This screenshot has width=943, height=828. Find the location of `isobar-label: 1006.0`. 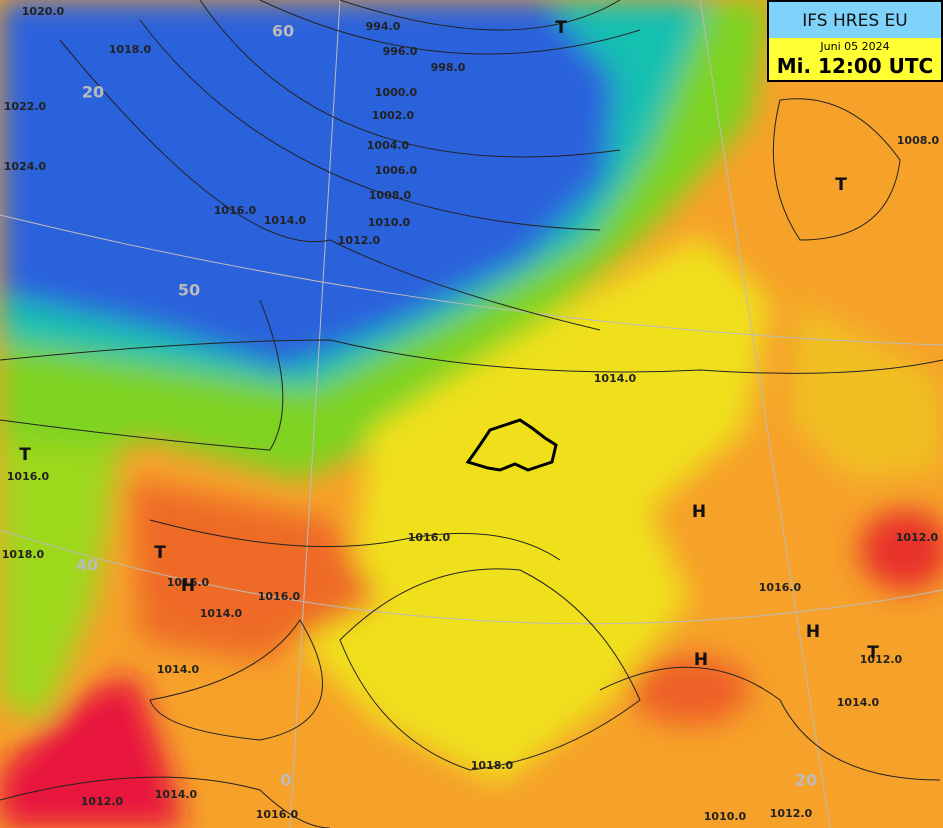

isobar-label: 1006.0 is located at coordinates (396, 170).